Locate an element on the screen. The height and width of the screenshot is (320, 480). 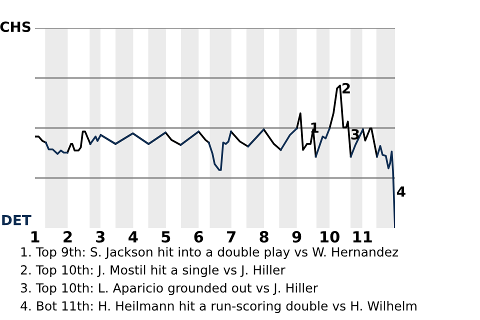
x-tick-label: 8 is located at coordinates (264, 237).